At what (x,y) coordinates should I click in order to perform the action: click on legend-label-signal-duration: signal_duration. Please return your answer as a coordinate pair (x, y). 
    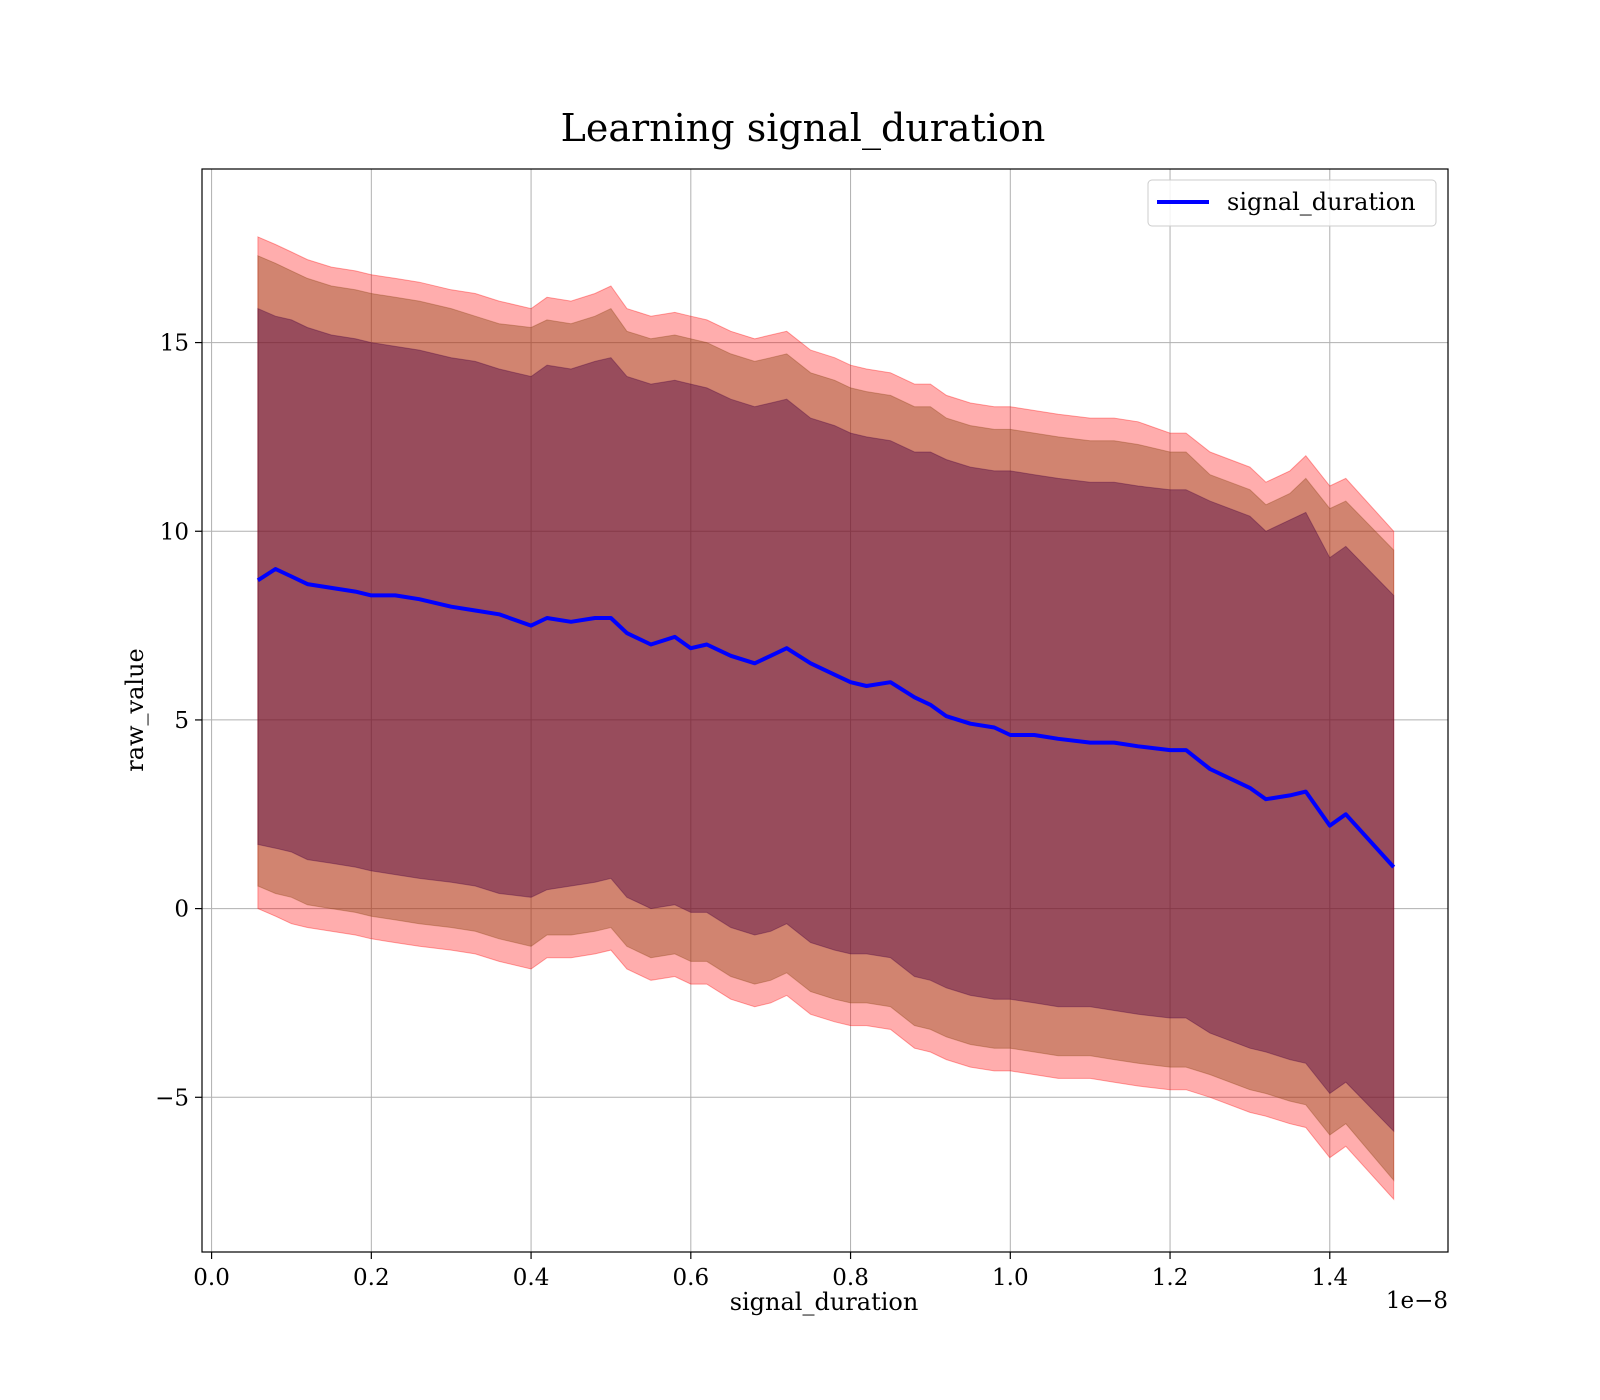
    Looking at the image, I should click on (1321, 202).